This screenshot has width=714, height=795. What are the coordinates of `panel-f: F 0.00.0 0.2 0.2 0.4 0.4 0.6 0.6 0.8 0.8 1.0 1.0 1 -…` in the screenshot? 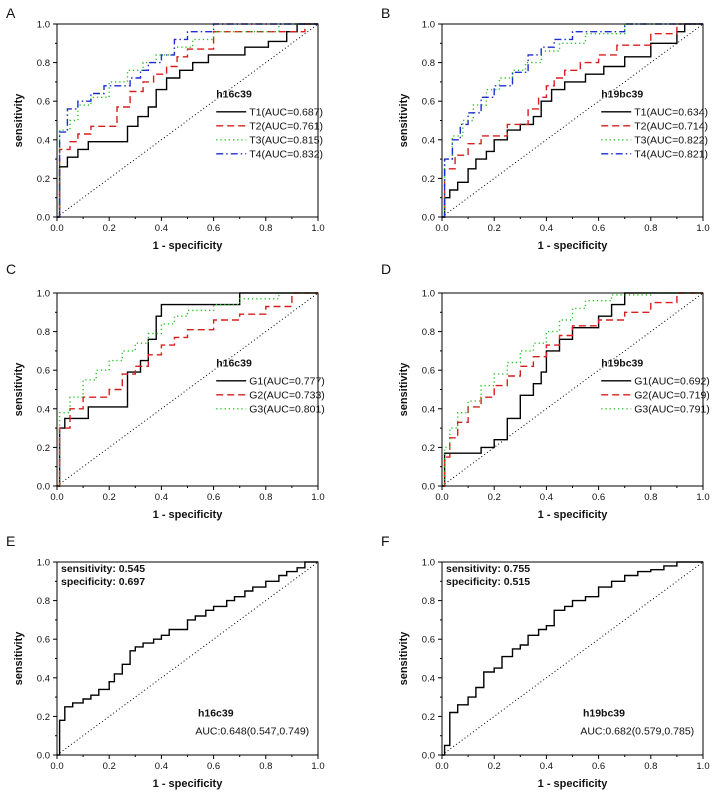 It's located at (545, 661).